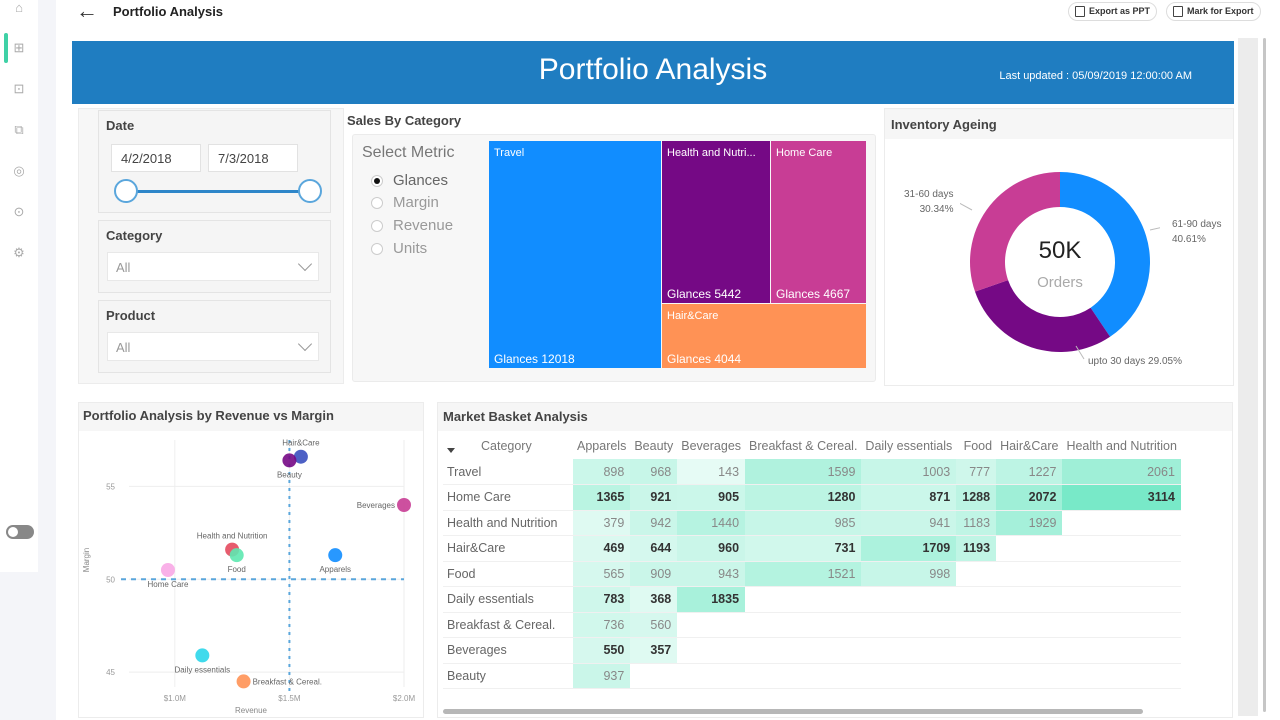 The image size is (1280, 720). Describe the element at coordinates (431, 203) in the screenshot. I see `metric-radio-margin: Margin` at that location.